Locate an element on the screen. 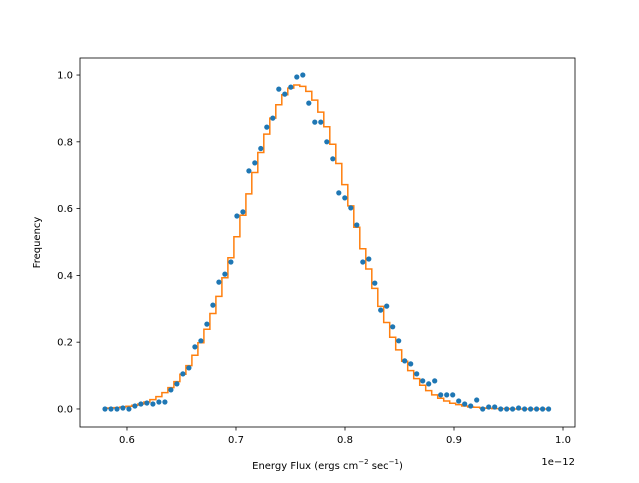 Image resolution: width=639 pixels, height=483 pixels. x-tick-label: 1.0 is located at coordinates (563, 440).